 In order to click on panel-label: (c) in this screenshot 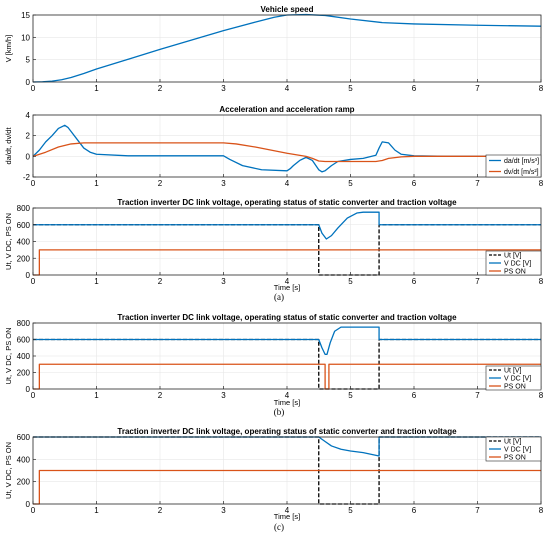, I will do `click(279, 527)`.